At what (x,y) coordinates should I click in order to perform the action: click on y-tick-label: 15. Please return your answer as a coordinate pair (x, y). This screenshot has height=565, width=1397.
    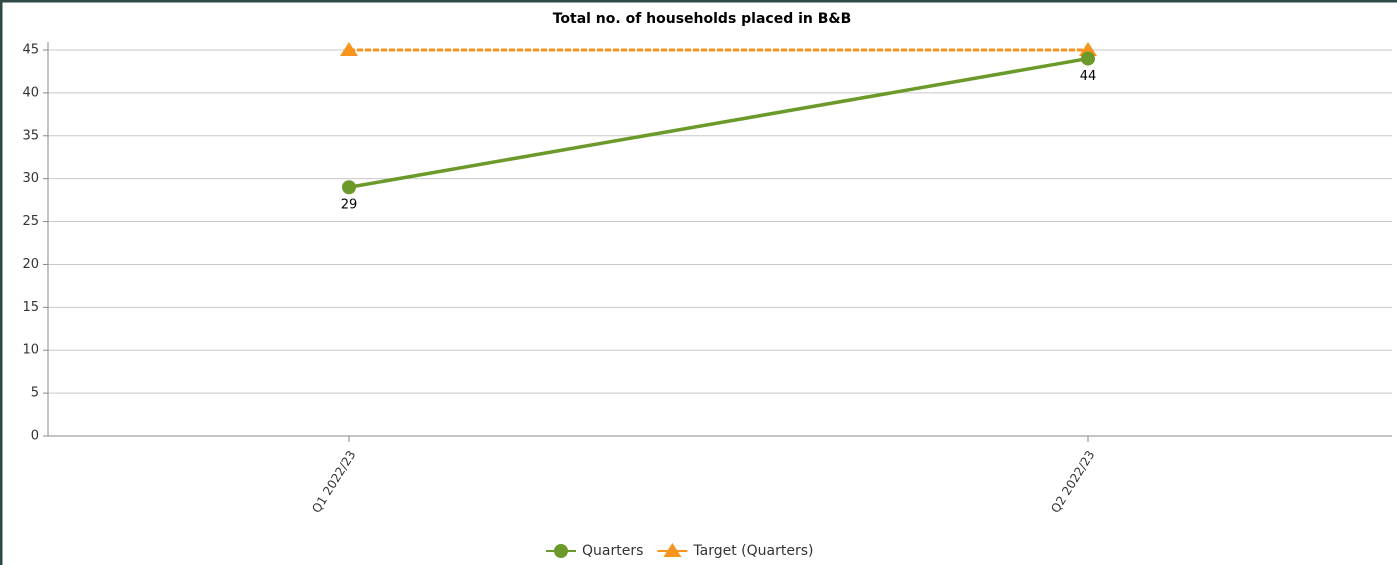
    Looking at the image, I should click on (30, 307).